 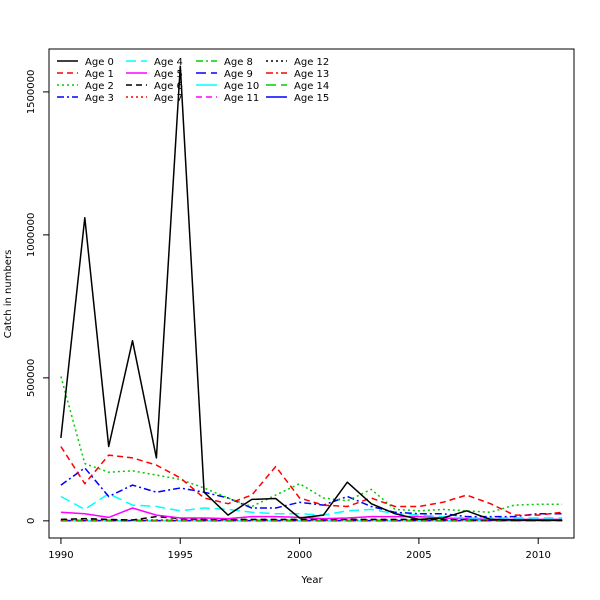 I want to click on legend-label: Age 14, so click(x=311, y=86).